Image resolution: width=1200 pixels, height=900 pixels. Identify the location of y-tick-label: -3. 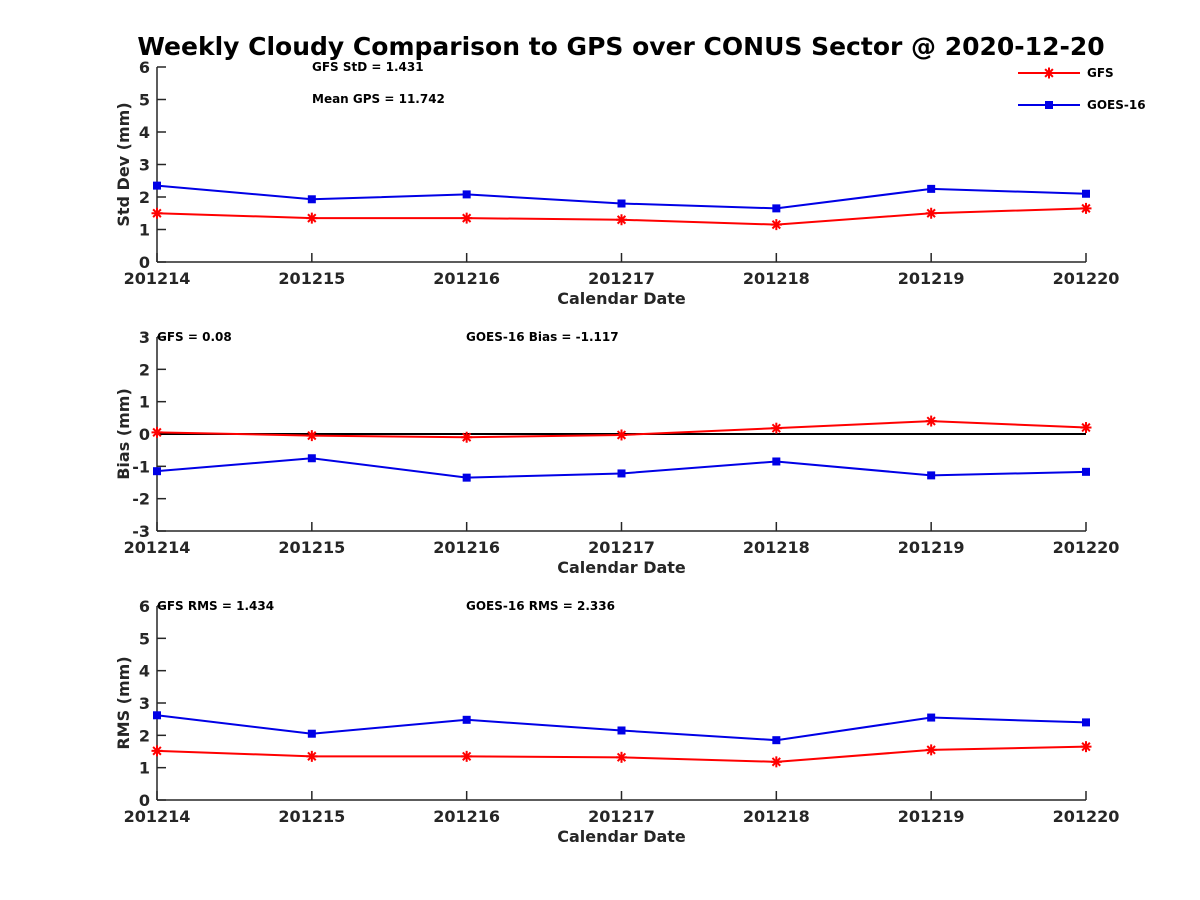
(141, 531).